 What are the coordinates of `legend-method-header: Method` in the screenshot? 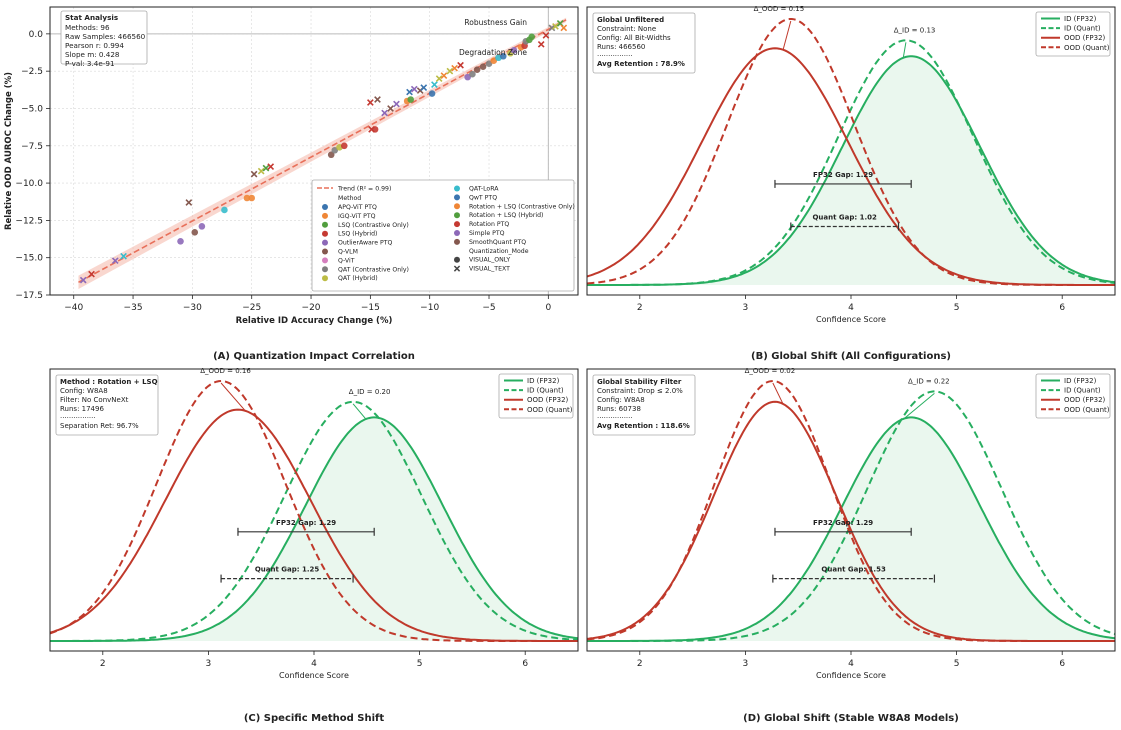 It's located at (349, 198).